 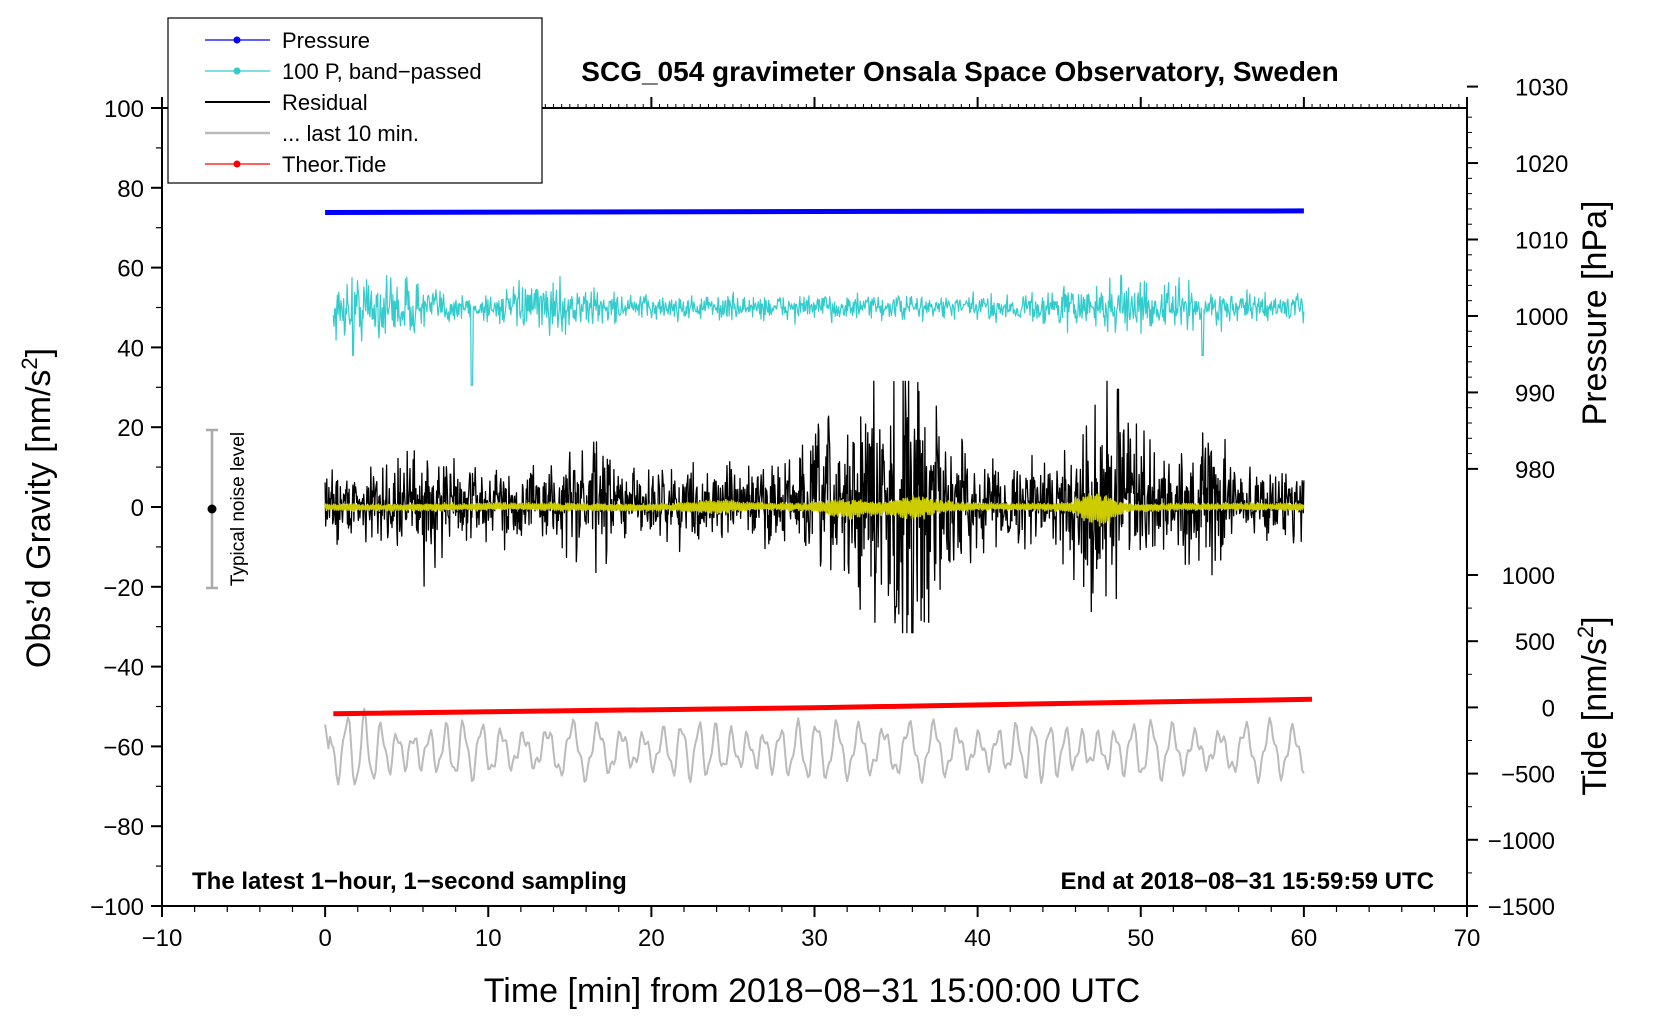 What do you see at coordinates (1548, 708) in the screenshot?
I see `tide-tick-label: 0` at bounding box center [1548, 708].